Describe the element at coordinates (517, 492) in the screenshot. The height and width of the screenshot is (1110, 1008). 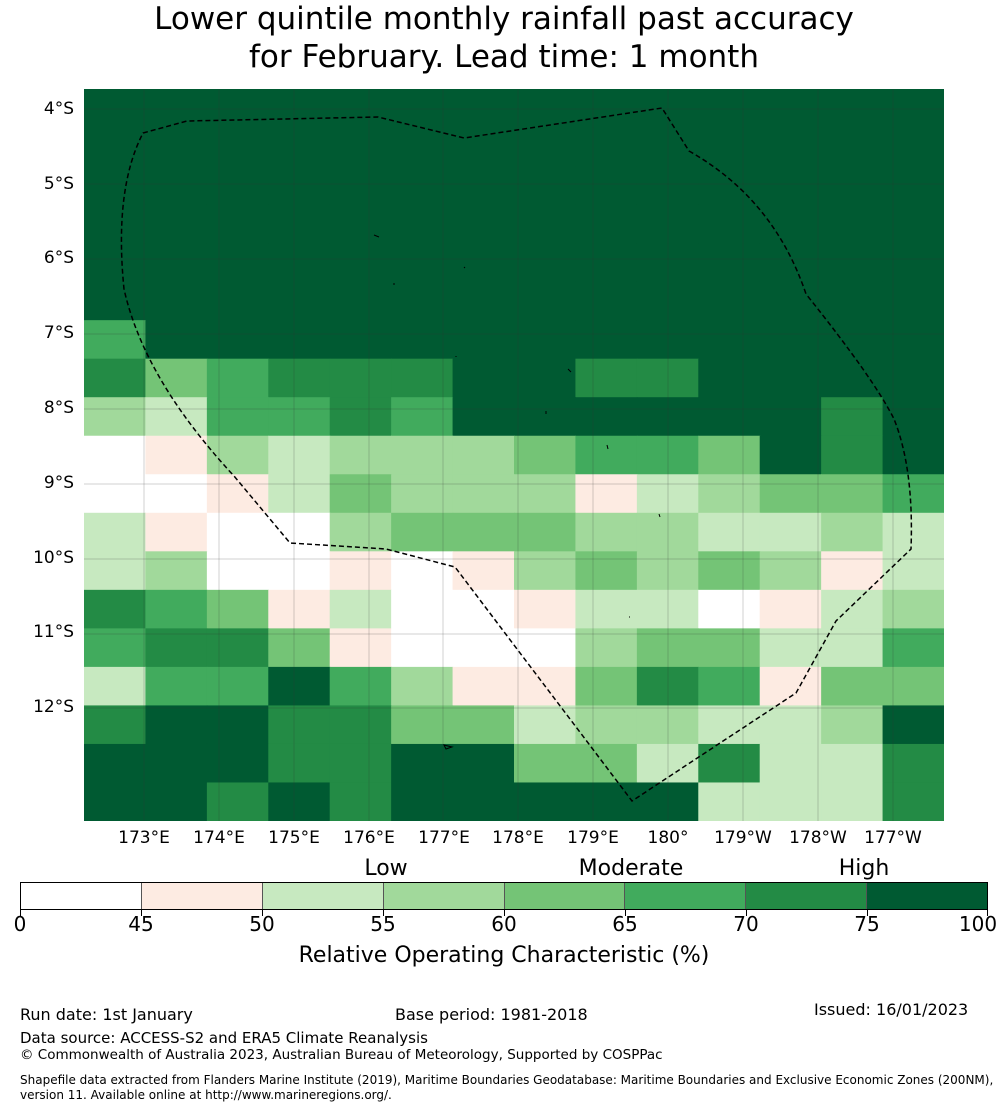
I see `land-outlines` at that location.